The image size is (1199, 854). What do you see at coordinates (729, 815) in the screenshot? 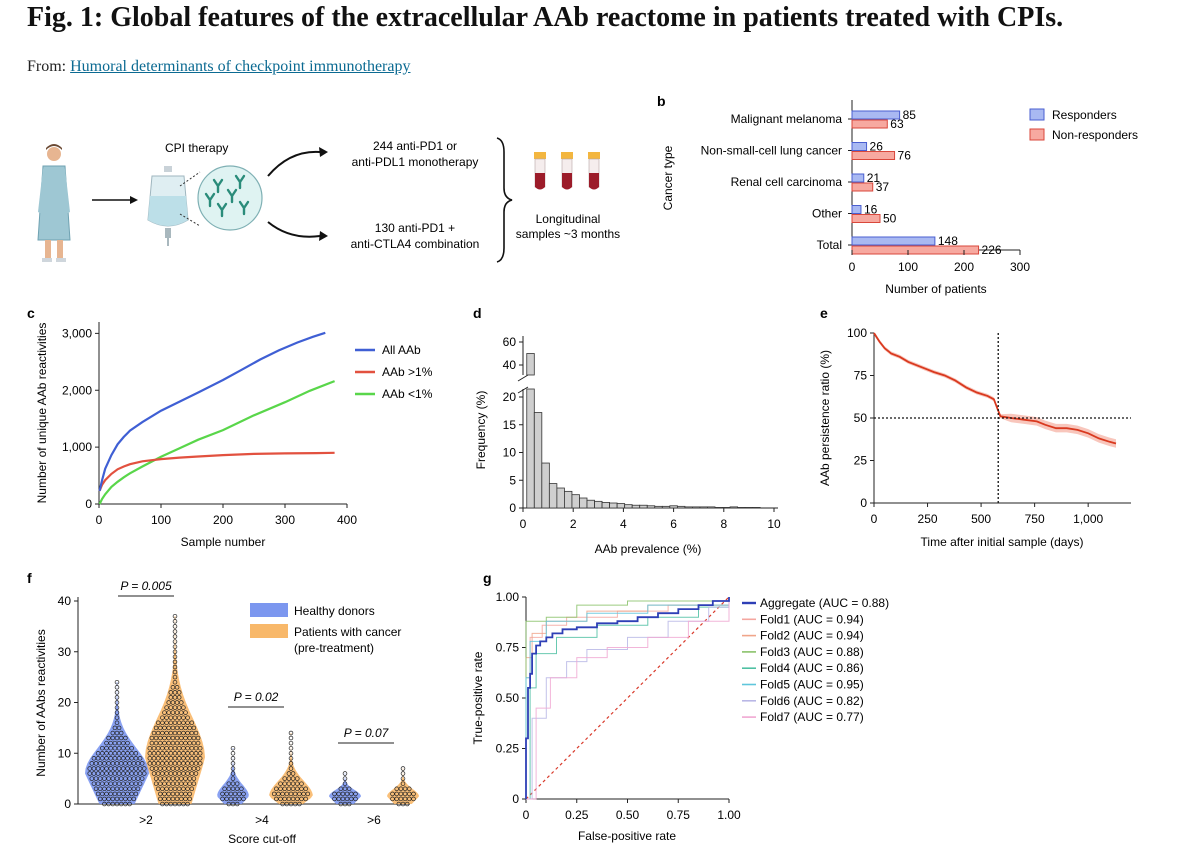
I see `g-x-tick-label: 1.00` at bounding box center [729, 815].